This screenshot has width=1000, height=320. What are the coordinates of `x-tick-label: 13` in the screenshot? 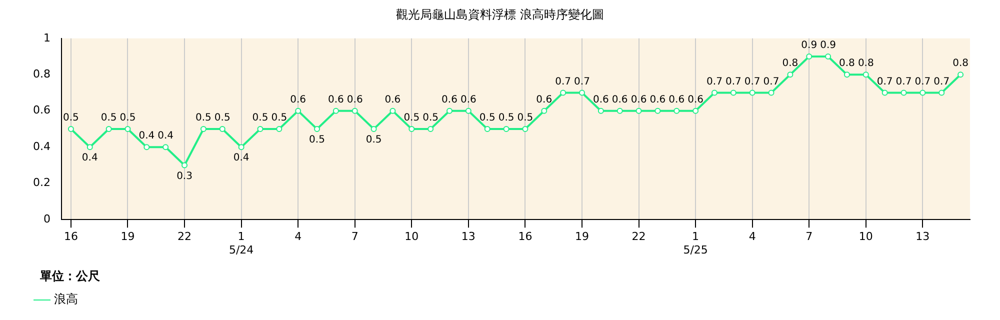 It's located at (468, 237).